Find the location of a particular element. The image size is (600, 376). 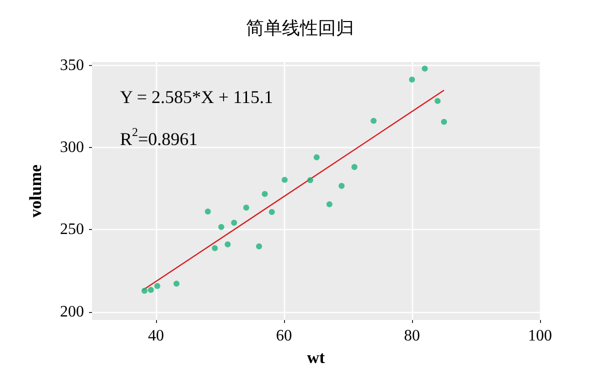

y-tick-label: 350 is located at coordinates (72, 65).